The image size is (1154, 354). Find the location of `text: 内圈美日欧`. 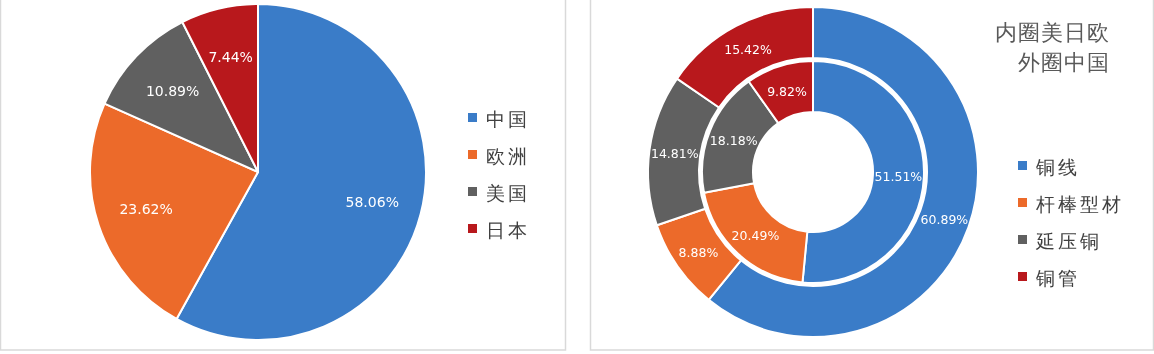

text: 内圈美日欧 is located at coordinates (1052, 32).